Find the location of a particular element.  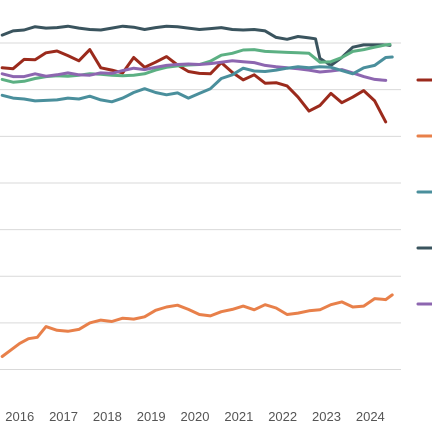

legend is located at coordinates (424, 192).